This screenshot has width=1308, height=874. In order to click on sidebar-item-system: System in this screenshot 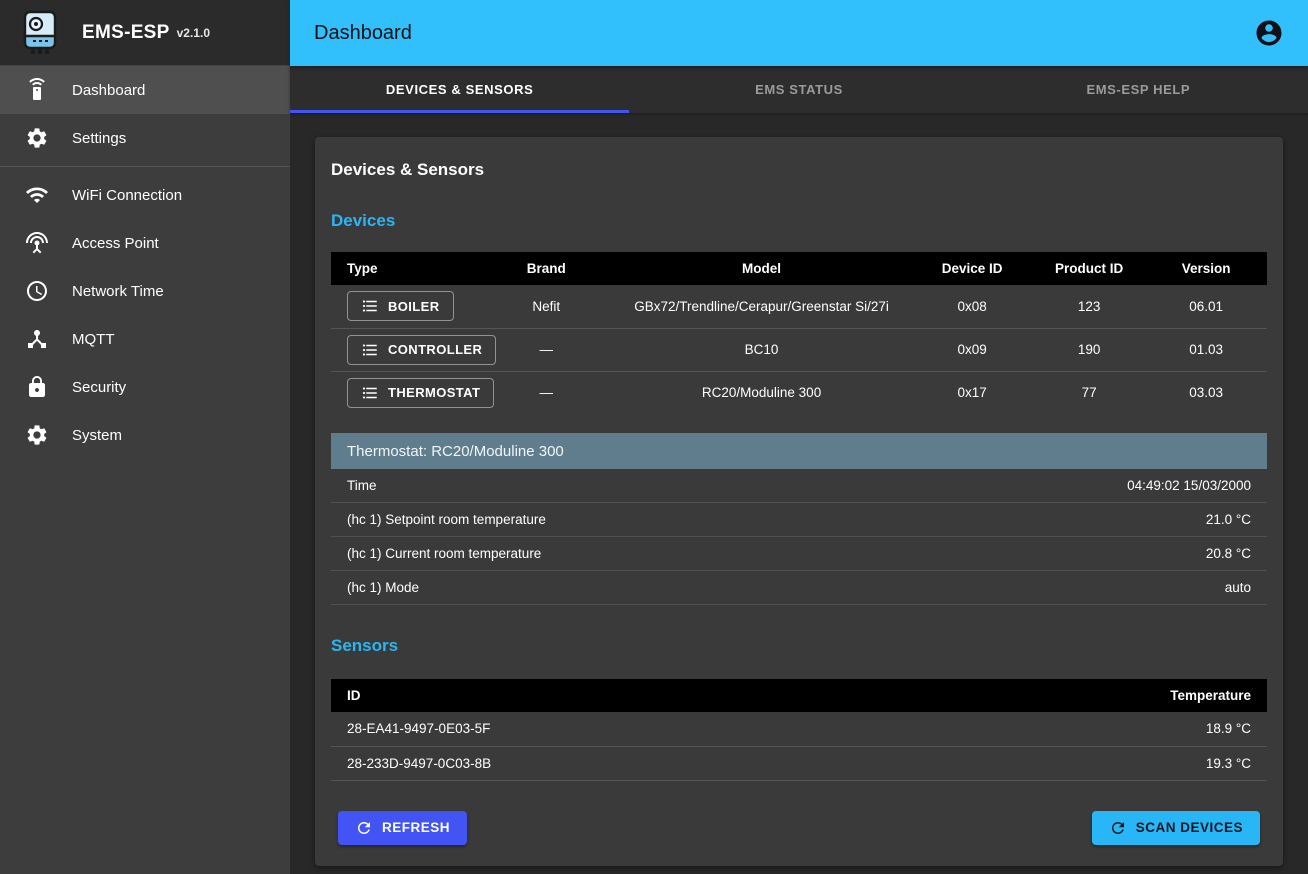, I will do `click(145, 435)`.